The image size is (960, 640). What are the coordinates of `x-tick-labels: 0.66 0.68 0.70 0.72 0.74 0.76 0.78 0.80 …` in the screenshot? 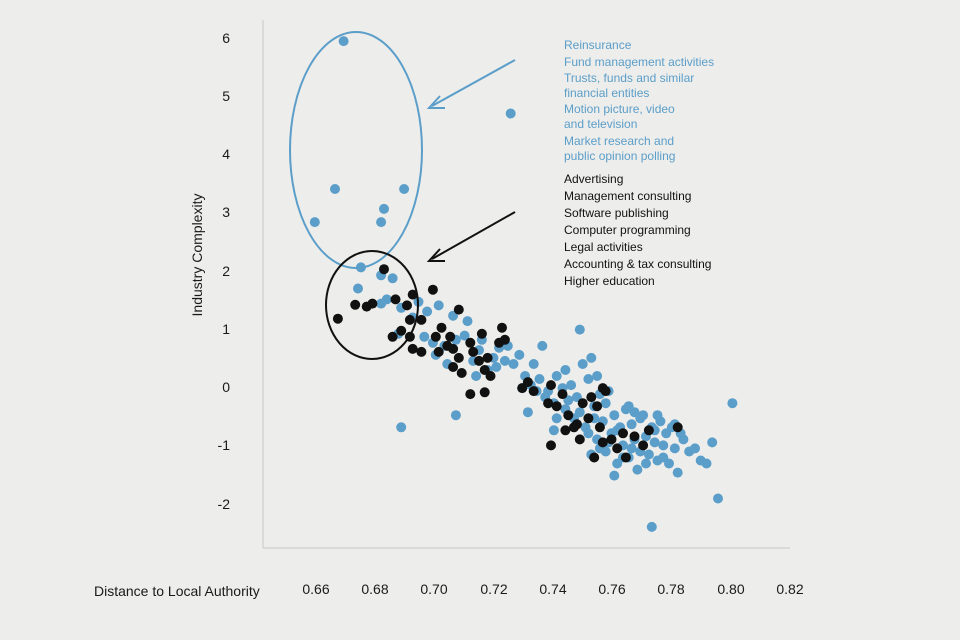 It's located at (552, 589).